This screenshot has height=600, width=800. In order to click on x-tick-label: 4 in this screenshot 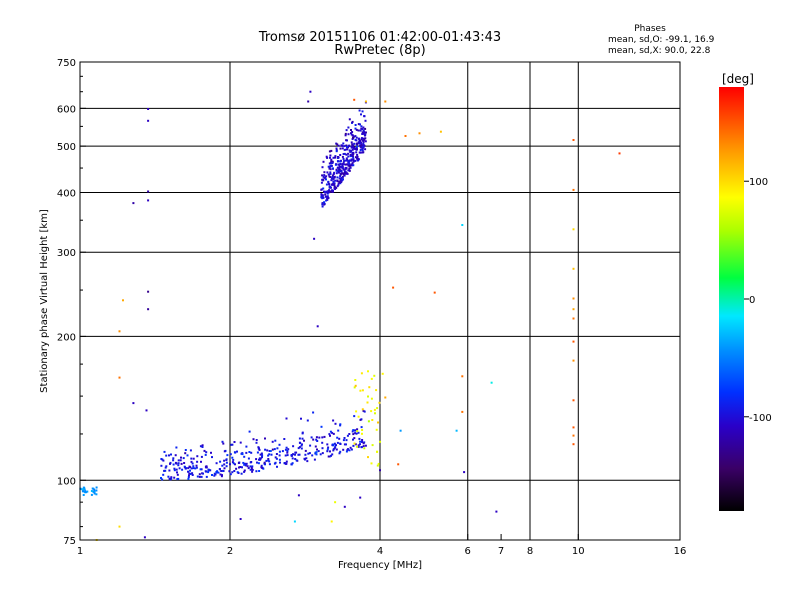, I will do `click(380, 551)`.